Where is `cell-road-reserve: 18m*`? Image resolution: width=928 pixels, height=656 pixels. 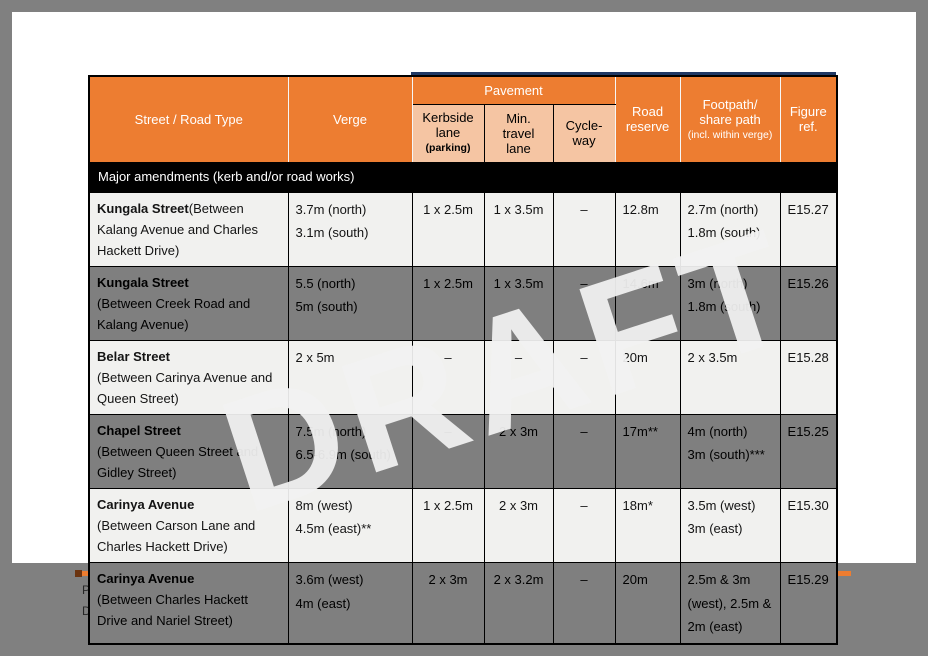
cell-road-reserve: 18m* is located at coordinates (647, 526).